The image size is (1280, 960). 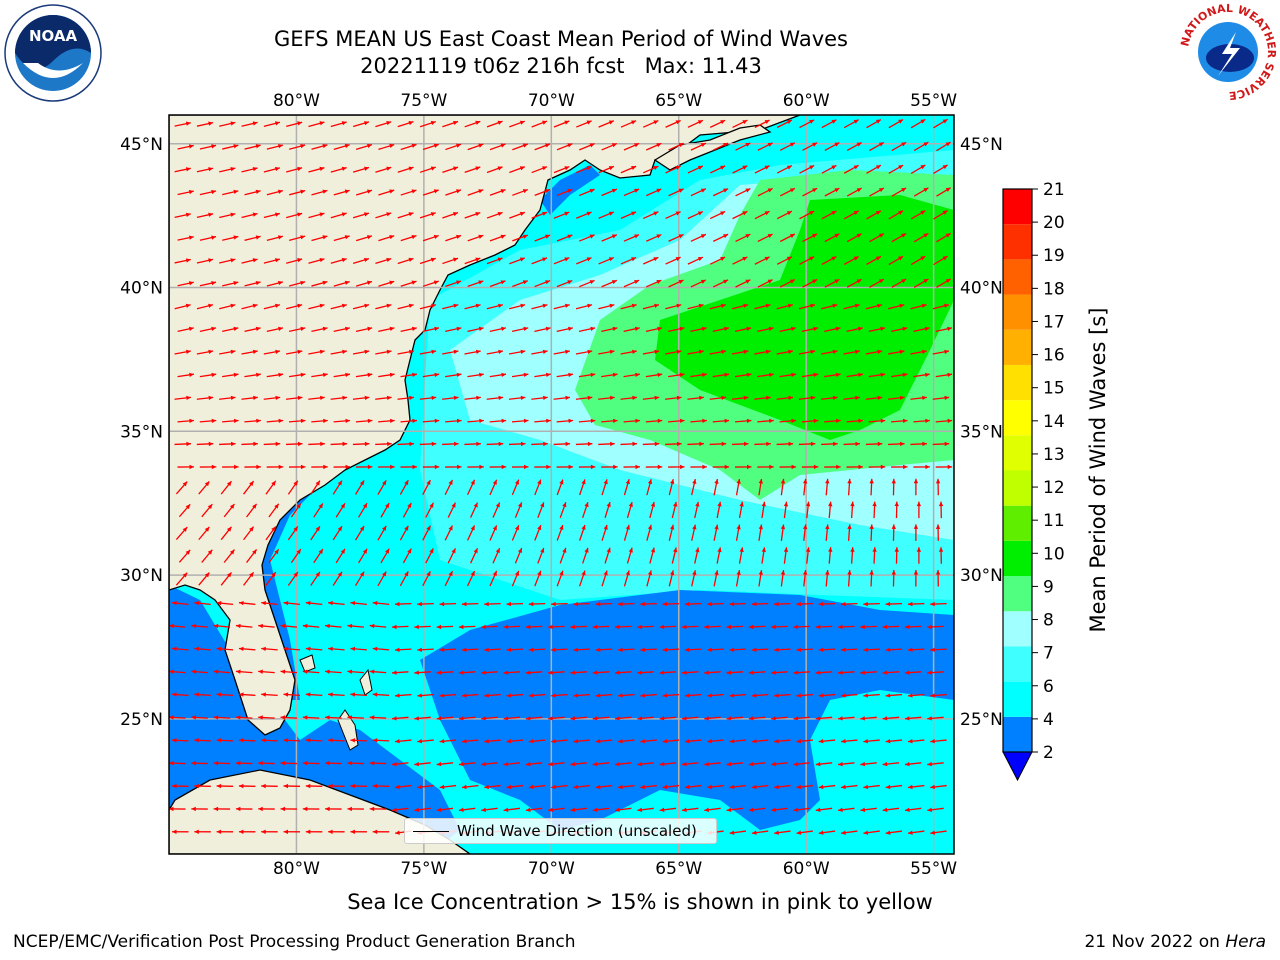 What do you see at coordinates (141, 576) in the screenshot?
I see `lat-tick-left-3: 30°N` at bounding box center [141, 576].